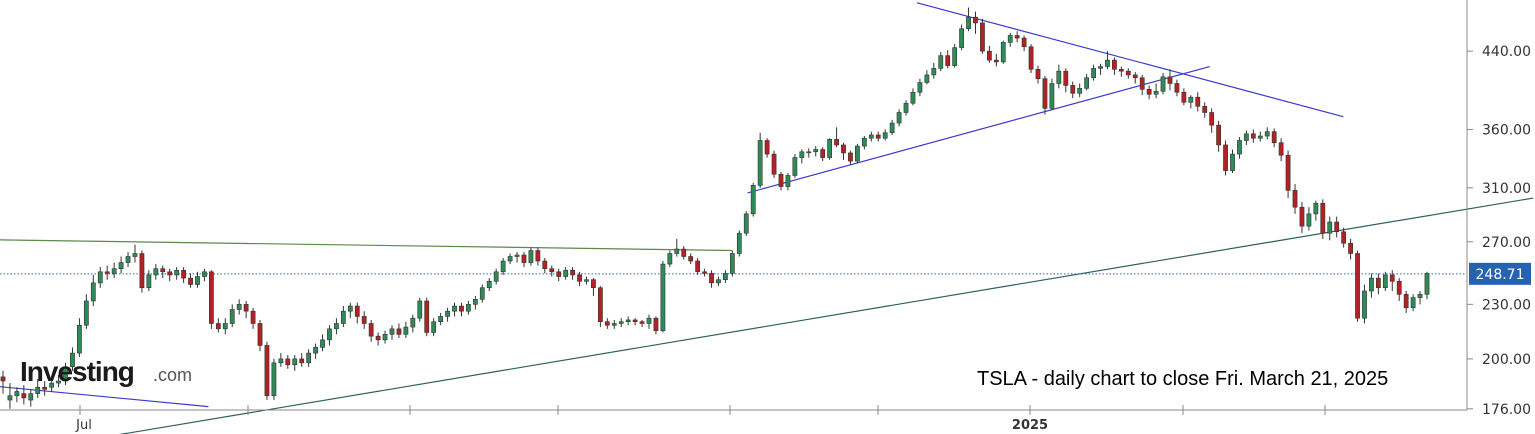 This screenshot has width=1535, height=434. Describe the element at coordinates (106, 371) in the screenshot. I see `investing-logo: Investing .com` at that location.